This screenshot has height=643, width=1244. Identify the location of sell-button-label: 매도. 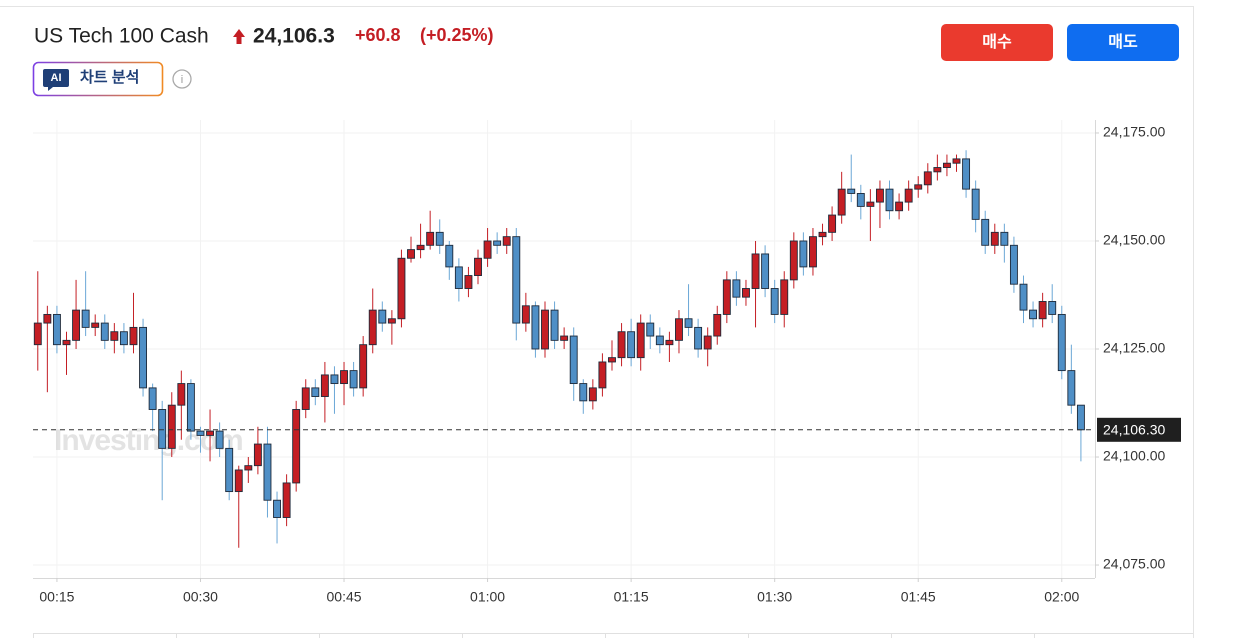
(1123, 42).